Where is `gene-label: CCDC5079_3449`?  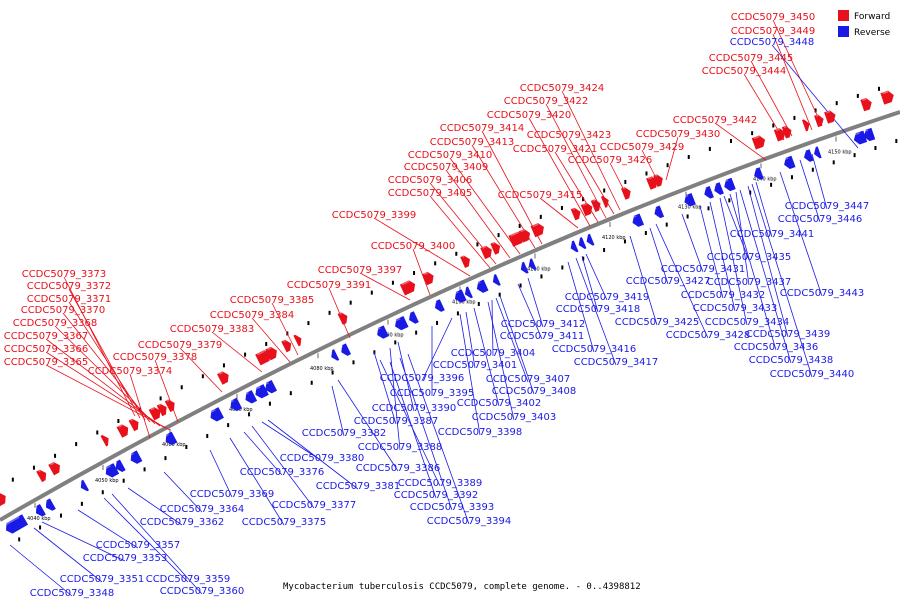
gene-label: CCDC5079_3449 is located at coordinates (773, 31).